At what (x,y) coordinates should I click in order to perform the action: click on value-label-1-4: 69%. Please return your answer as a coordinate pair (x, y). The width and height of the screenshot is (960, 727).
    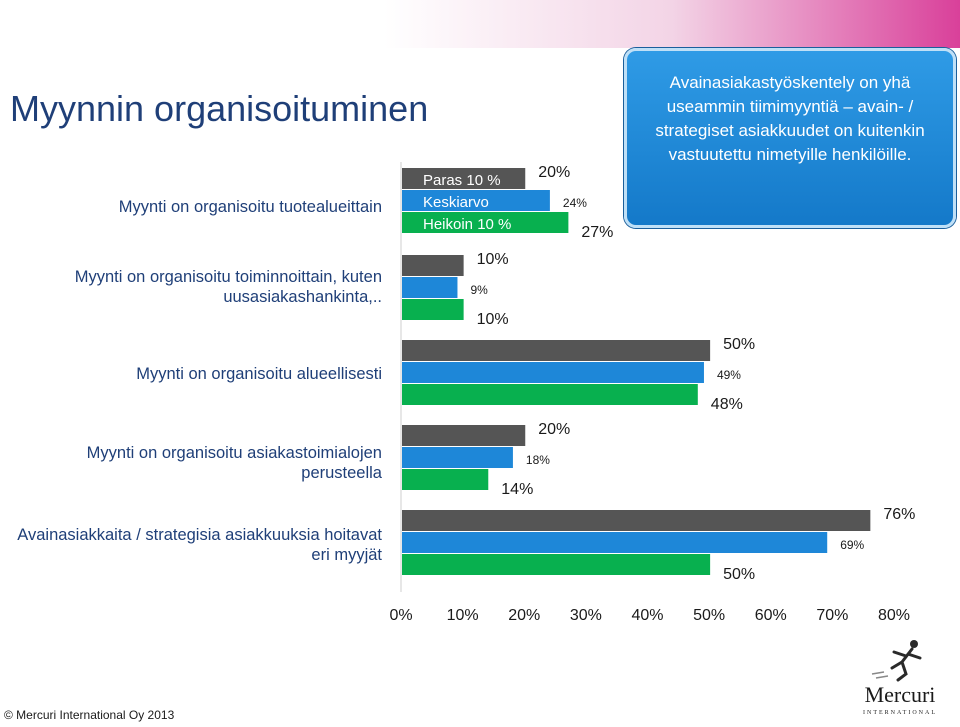
    Looking at the image, I should click on (852, 545).